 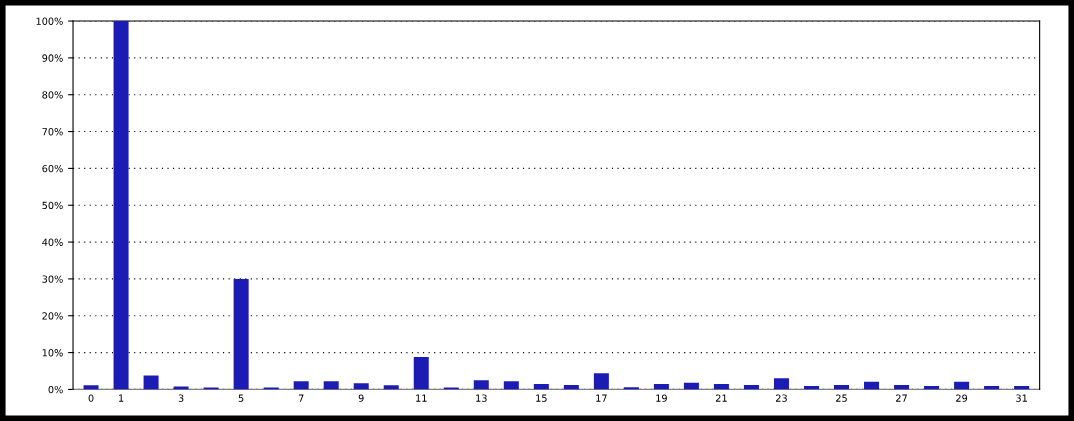 What do you see at coordinates (52, 353) in the screenshot?
I see `y-tick-label: 10%` at bounding box center [52, 353].